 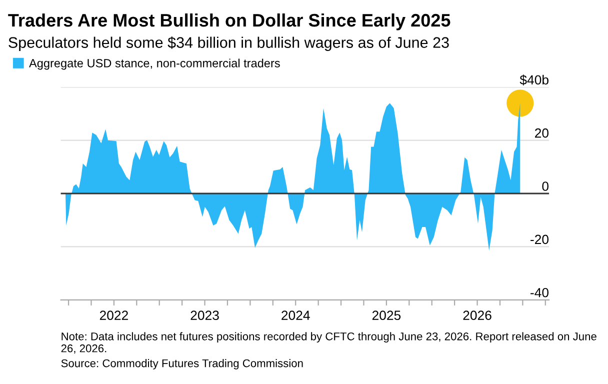 I want to click on x-tick-label: 2024, so click(x=296, y=315).